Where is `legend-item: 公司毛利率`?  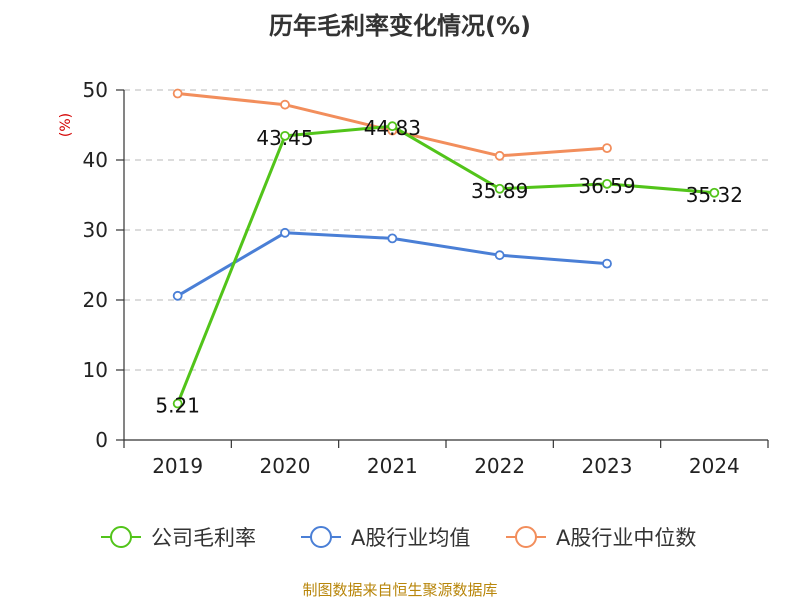
legend-item: 公司毛利率 is located at coordinates (178, 538).